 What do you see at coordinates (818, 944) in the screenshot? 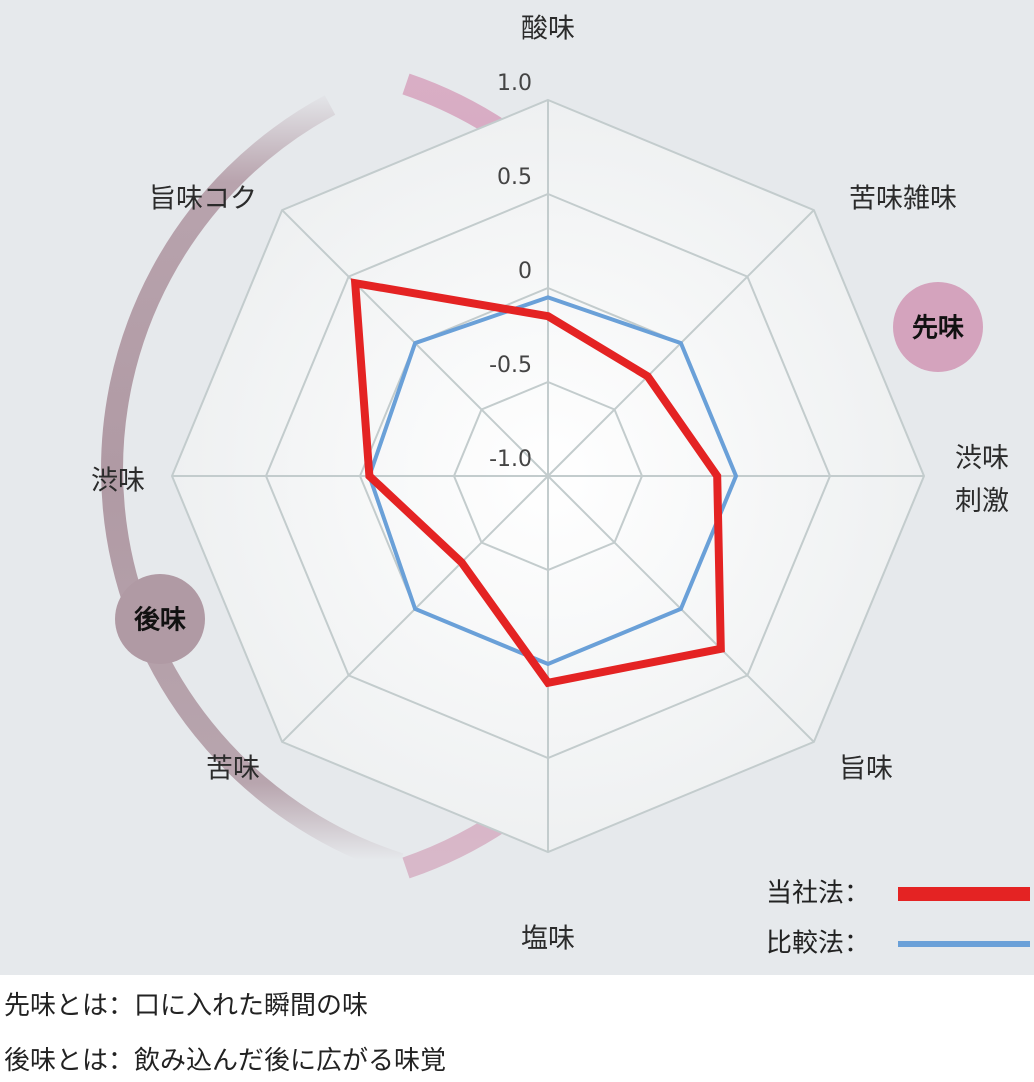
I see `legend-label: 比較法：` at bounding box center [818, 944].